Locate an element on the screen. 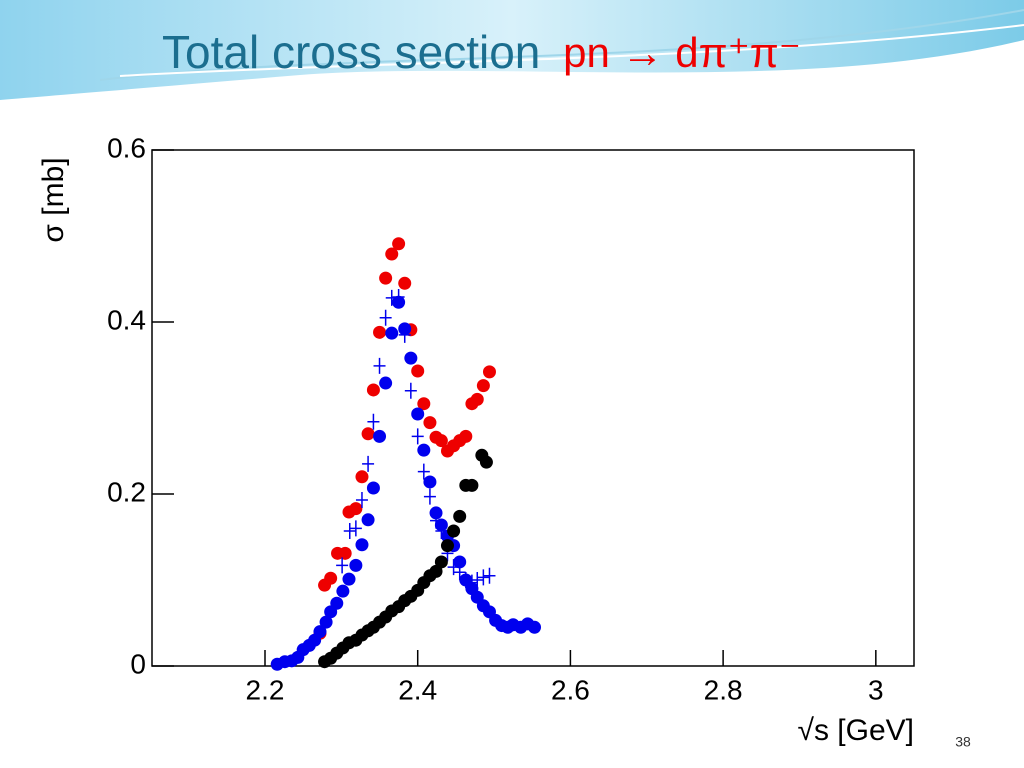 Image resolution: width=1024 pixels, height=768 pixels. x-tick-label: 2.4 is located at coordinates (417, 689).